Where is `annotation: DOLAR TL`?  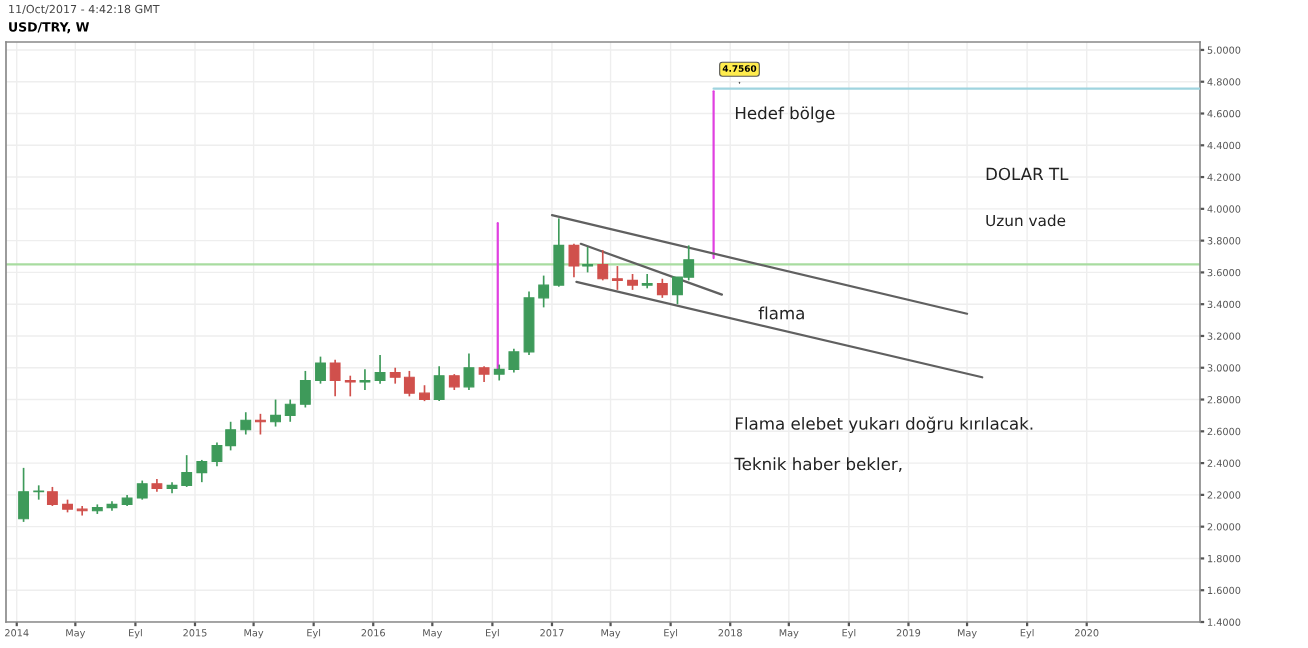
annotation: DOLAR TL is located at coordinates (1027, 174).